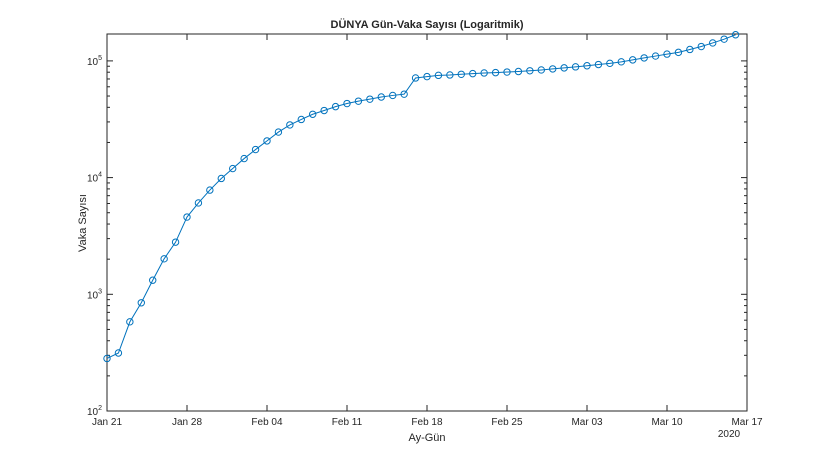  What do you see at coordinates (187, 422) in the screenshot?
I see `x-tick-label: Jan 28` at bounding box center [187, 422].